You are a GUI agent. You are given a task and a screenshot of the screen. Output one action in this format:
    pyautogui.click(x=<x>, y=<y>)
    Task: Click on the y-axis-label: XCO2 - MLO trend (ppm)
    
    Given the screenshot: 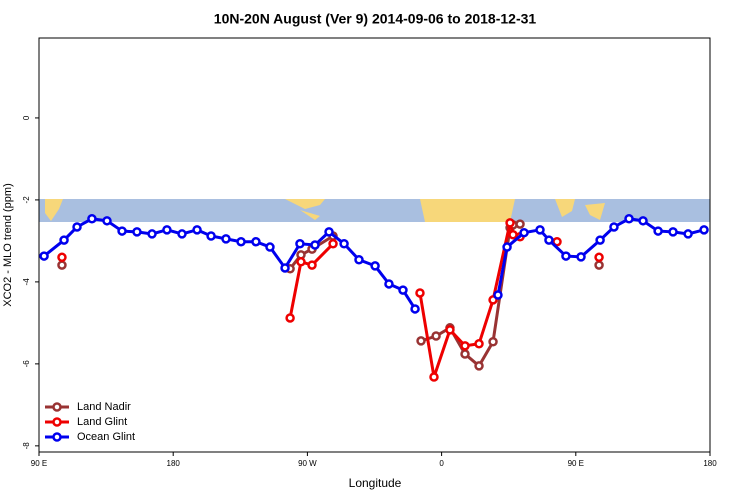 What is the action you would take?
    pyautogui.click(x=8, y=244)
    